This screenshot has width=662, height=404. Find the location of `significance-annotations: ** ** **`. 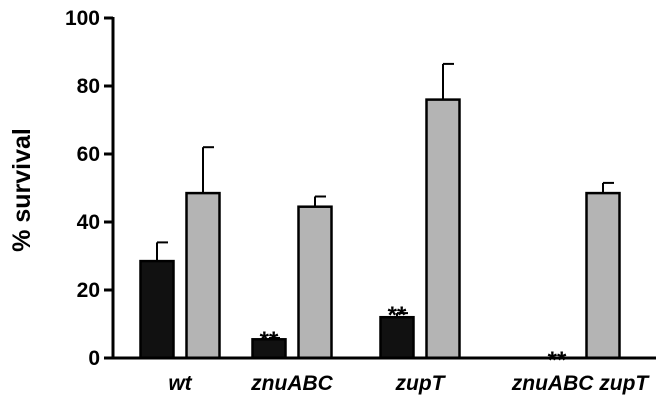

significance-annotations: ** ** ** is located at coordinates (413, 338).